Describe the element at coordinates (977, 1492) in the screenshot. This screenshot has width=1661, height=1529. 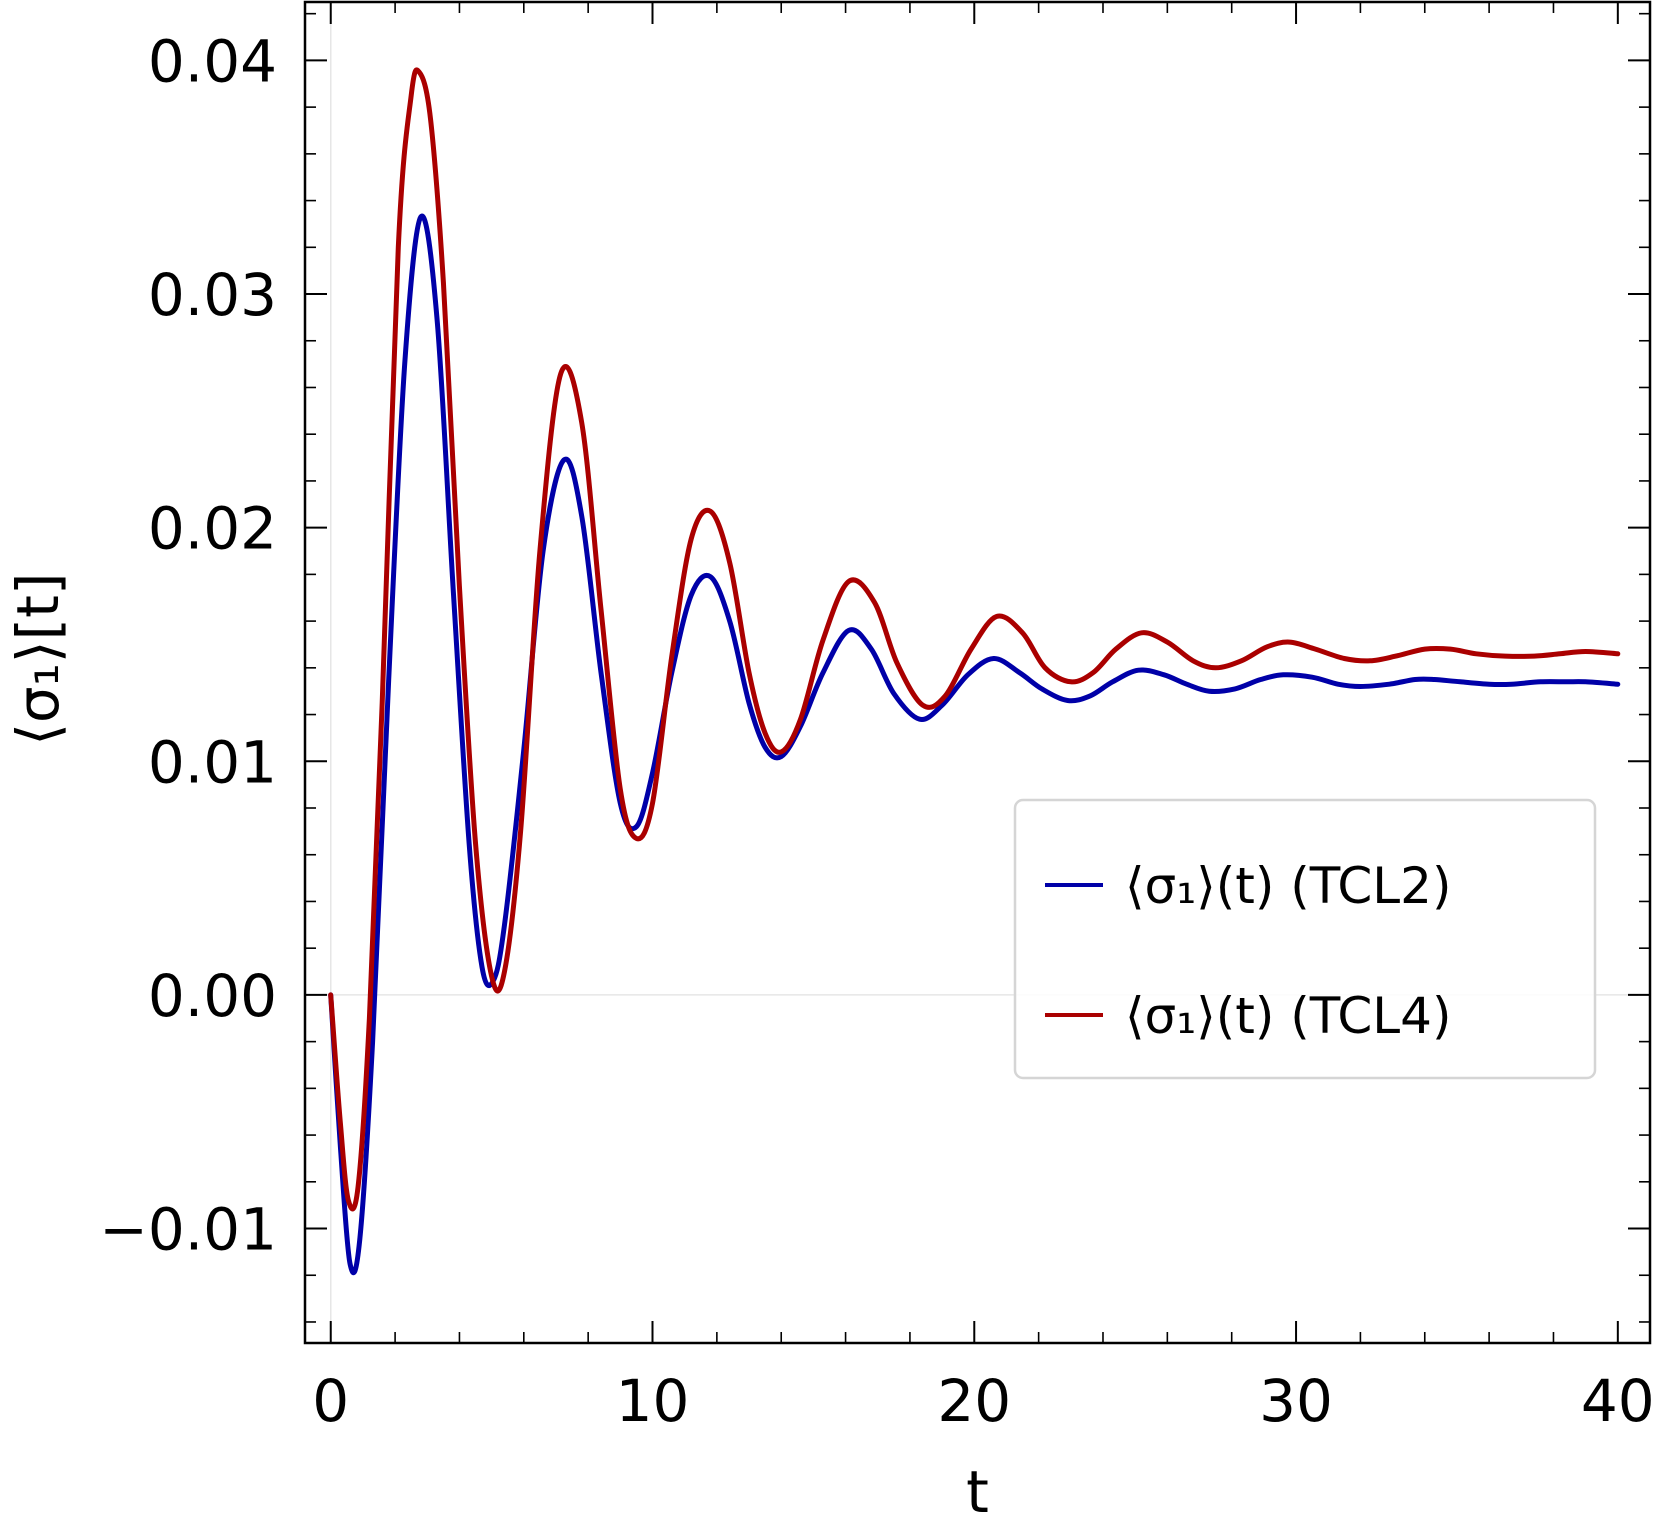
I see `x-axis-label: t` at that location.